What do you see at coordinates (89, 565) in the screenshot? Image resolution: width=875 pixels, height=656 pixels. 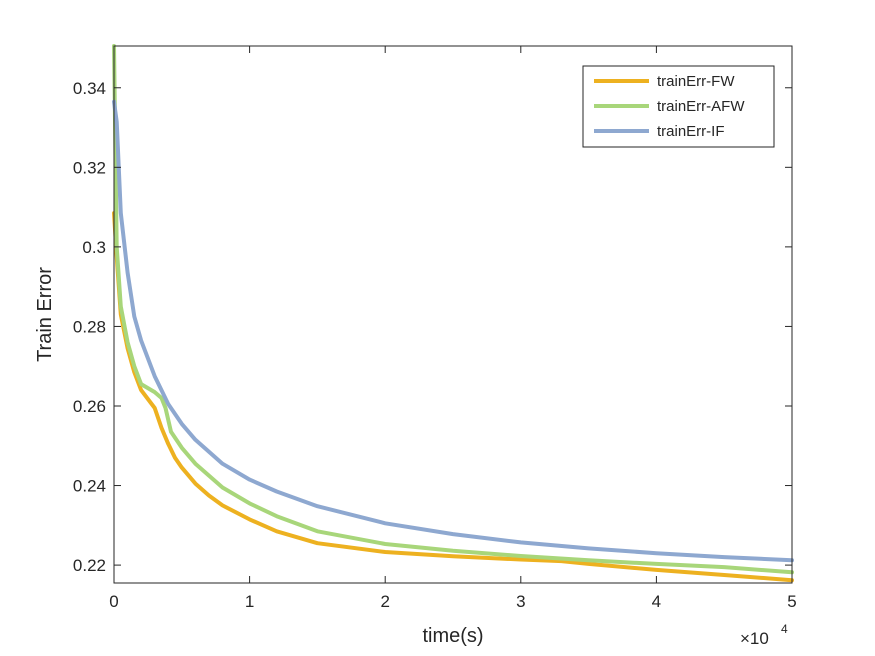 I see `y-tick-label: 0.22` at bounding box center [89, 565].